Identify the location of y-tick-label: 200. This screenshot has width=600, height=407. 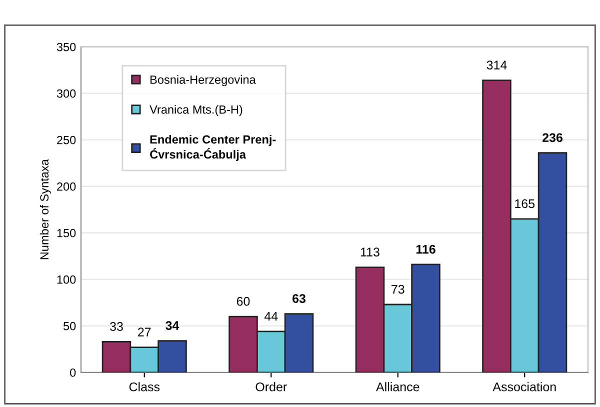
(66, 186).